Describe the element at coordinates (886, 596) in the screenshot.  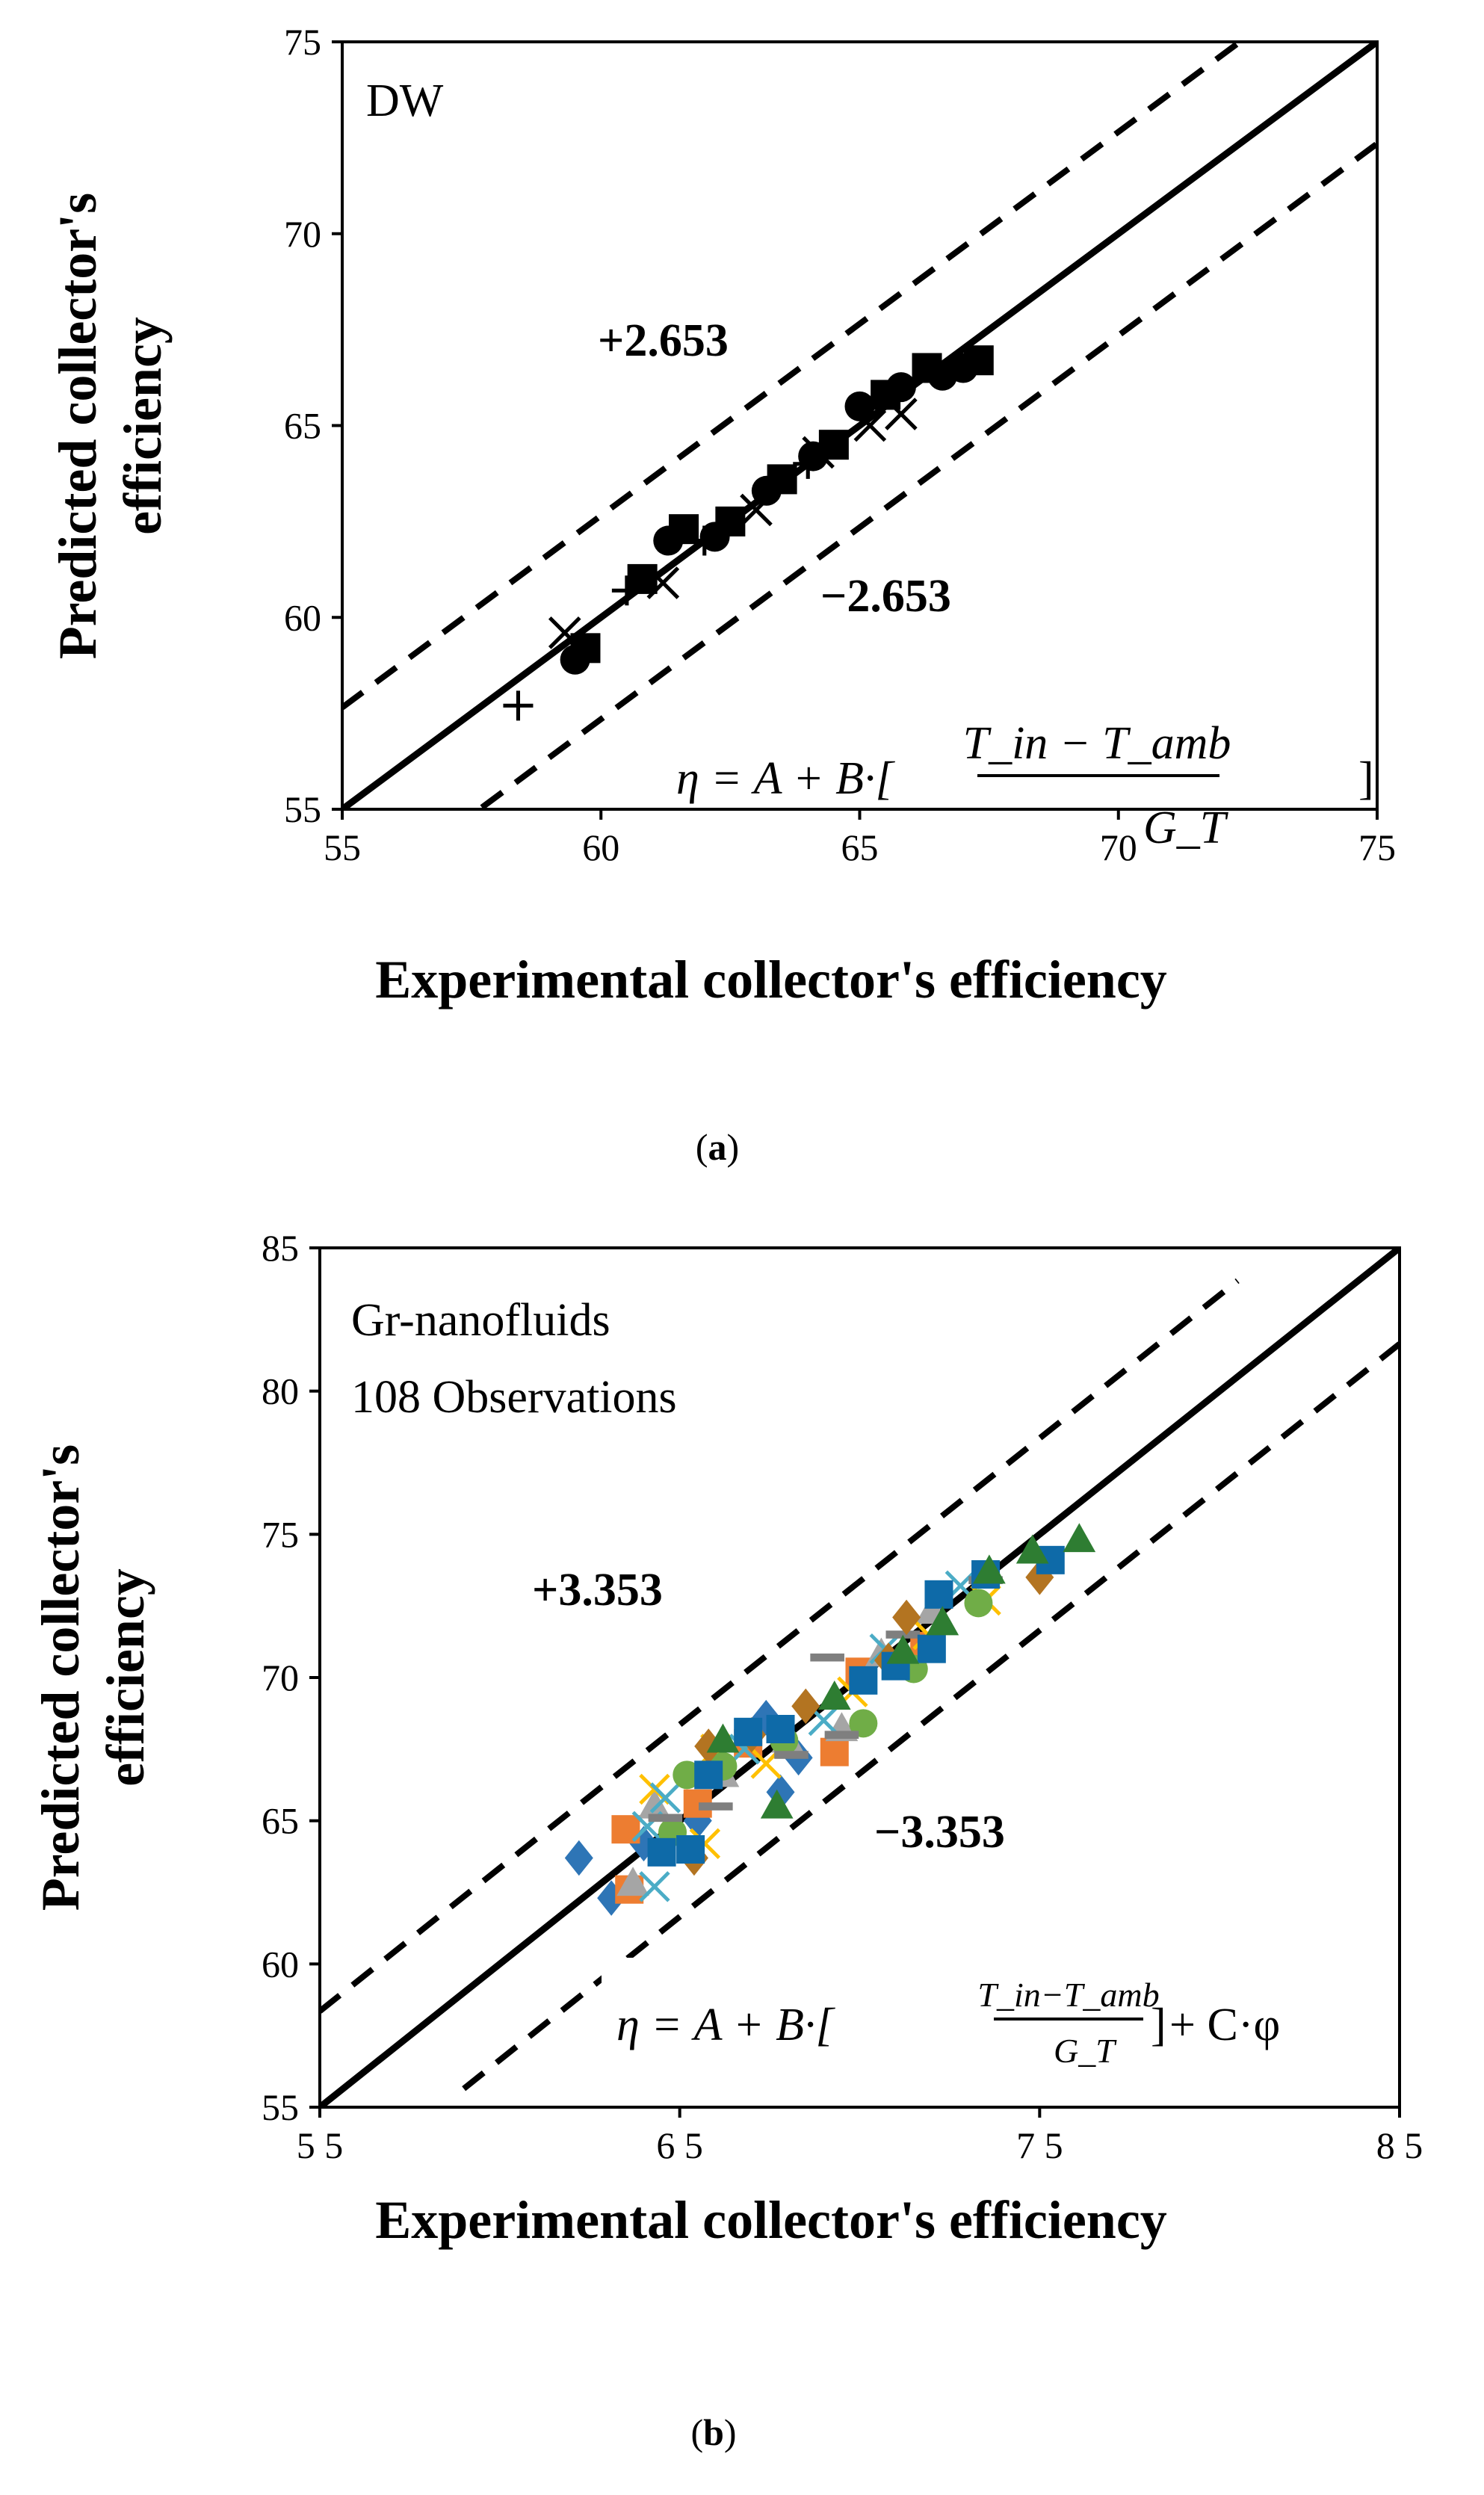
I see `chart-a-lower-band-label: −2.653` at that location.